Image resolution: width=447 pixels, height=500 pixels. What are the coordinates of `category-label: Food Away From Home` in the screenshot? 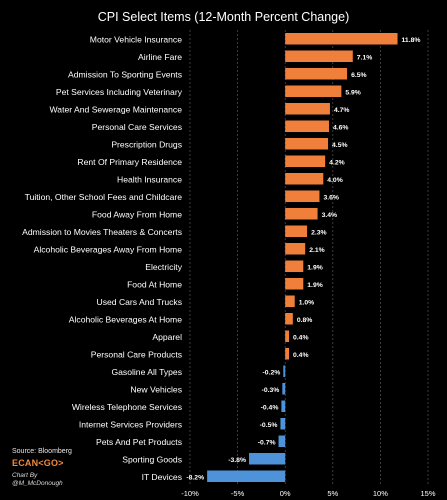 It's located at (137, 214).